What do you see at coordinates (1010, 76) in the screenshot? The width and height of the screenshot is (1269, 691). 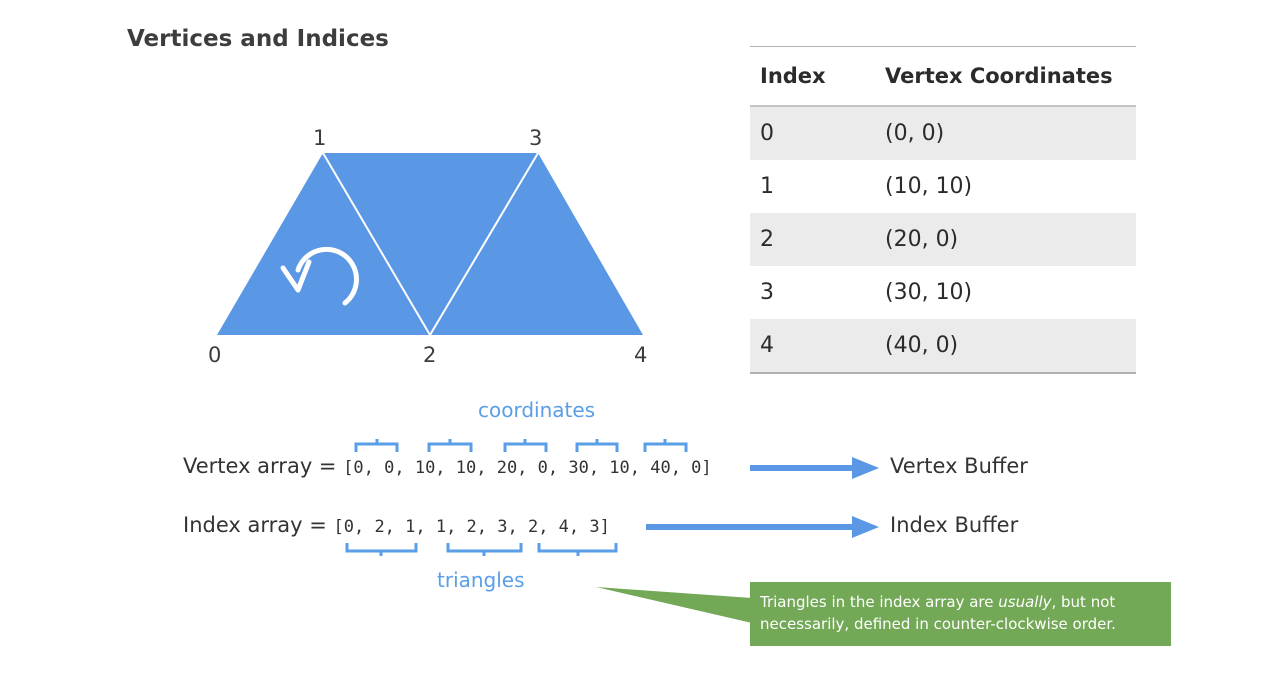 I see `header-vertex-coordinates: Vertex Coordinates` at bounding box center [1010, 76].